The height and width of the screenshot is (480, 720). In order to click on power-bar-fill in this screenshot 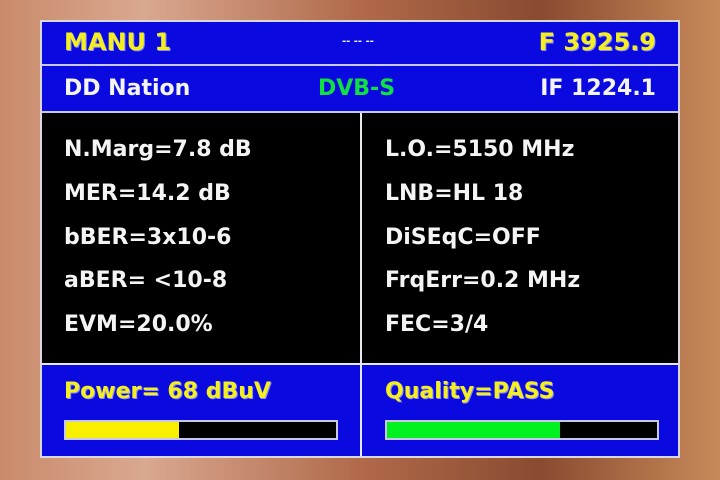, I will do `click(123, 430)`.